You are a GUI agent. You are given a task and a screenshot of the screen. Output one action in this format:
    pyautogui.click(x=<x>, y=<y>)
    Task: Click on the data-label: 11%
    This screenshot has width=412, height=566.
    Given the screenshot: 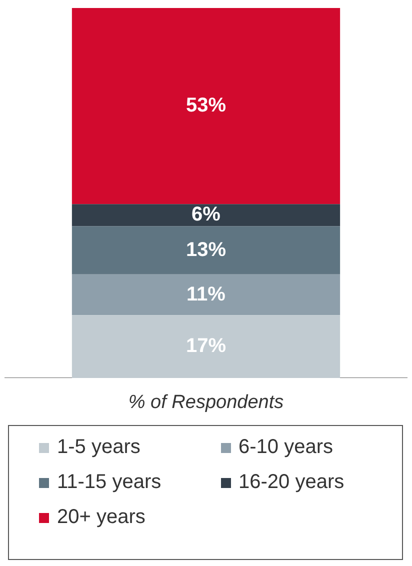 What is the action you would take?
    pyautogui.click(x=206, y=294)
    